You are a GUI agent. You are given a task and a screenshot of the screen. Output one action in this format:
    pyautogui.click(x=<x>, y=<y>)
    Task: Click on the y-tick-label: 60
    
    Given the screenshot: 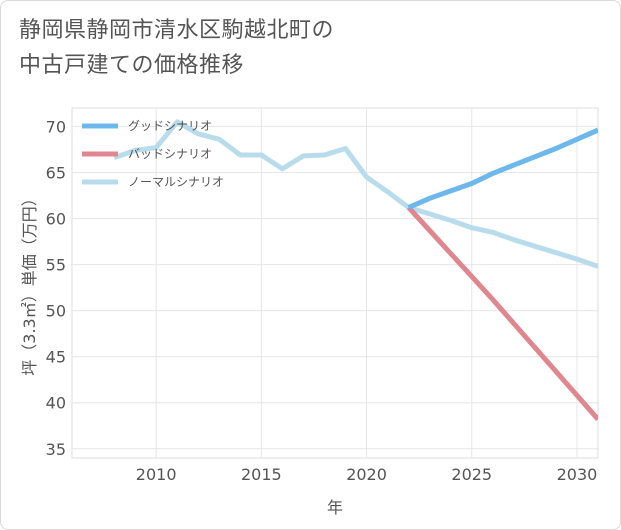 What is the action you would take?
    pyautogui.click(x=56, y=219)
    